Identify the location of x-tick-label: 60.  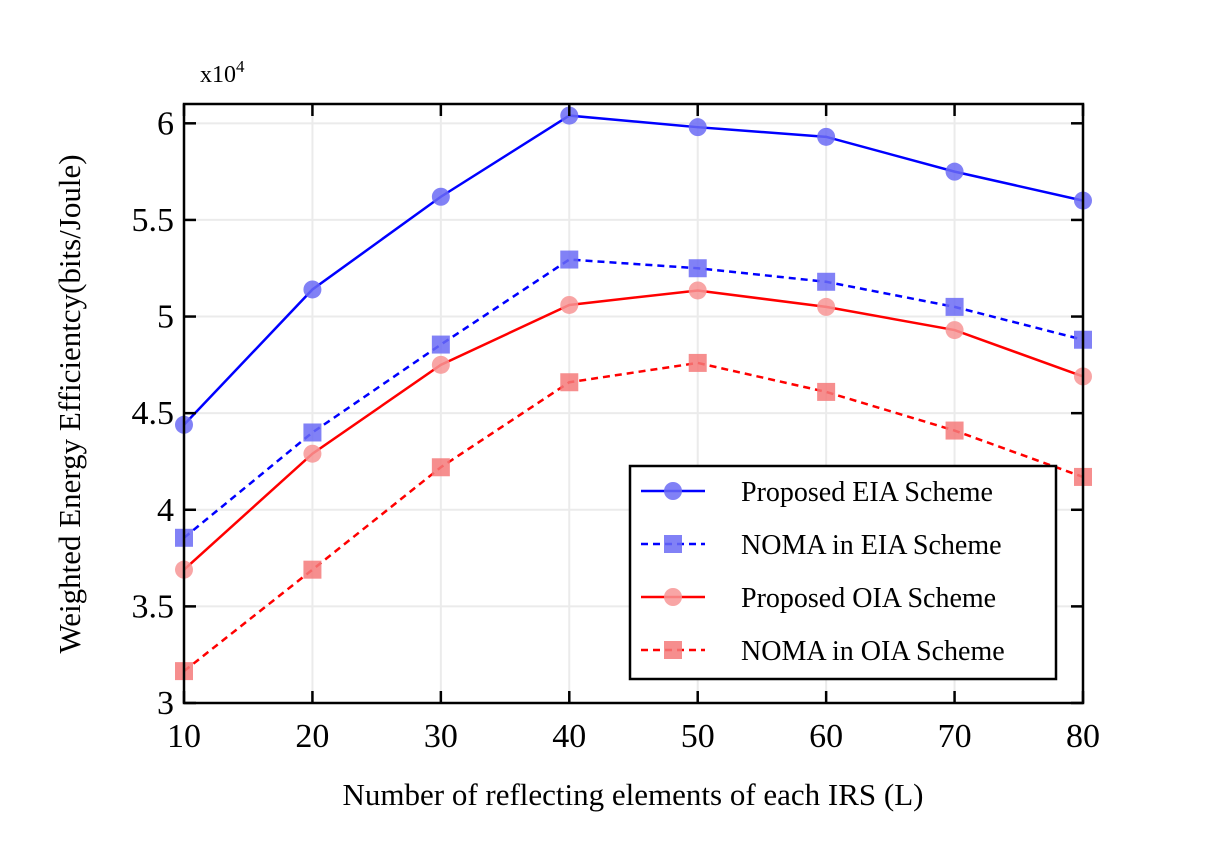
(826, 736).